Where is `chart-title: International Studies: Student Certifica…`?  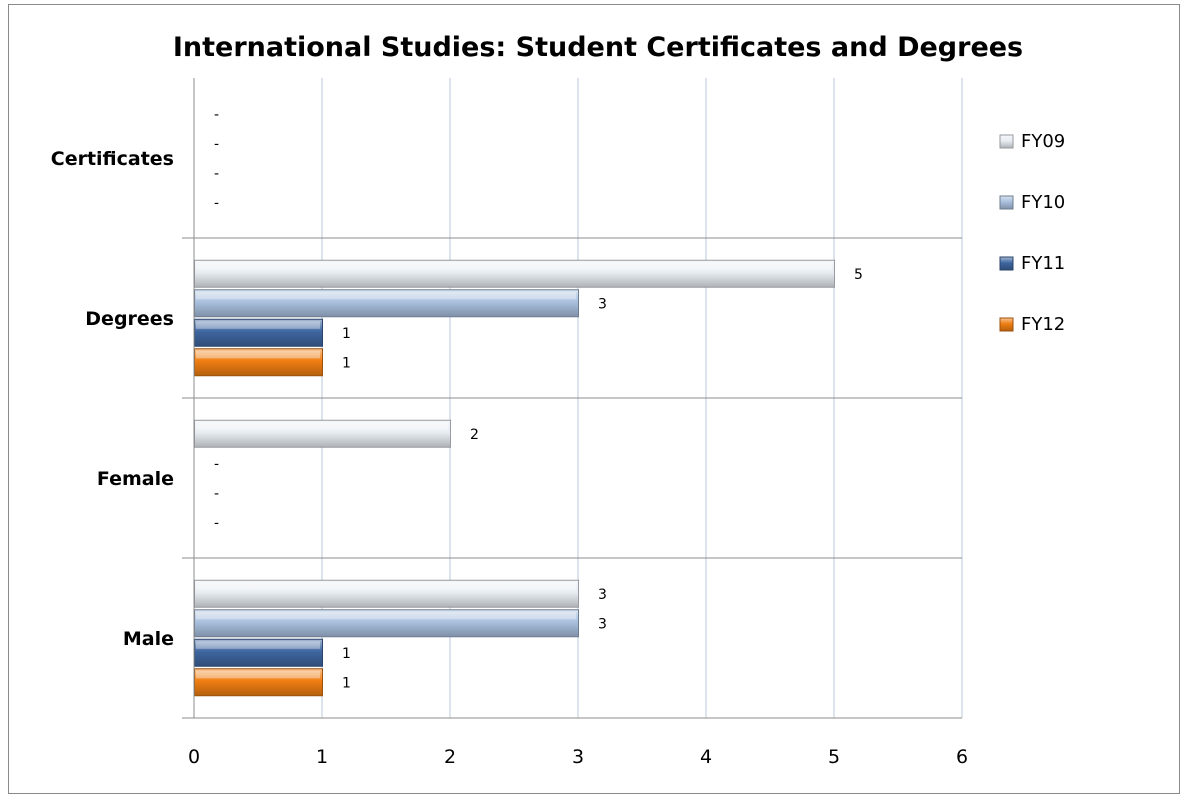 chart-title: International Studies: Student Certifica… is located at coordinates (598, 47).